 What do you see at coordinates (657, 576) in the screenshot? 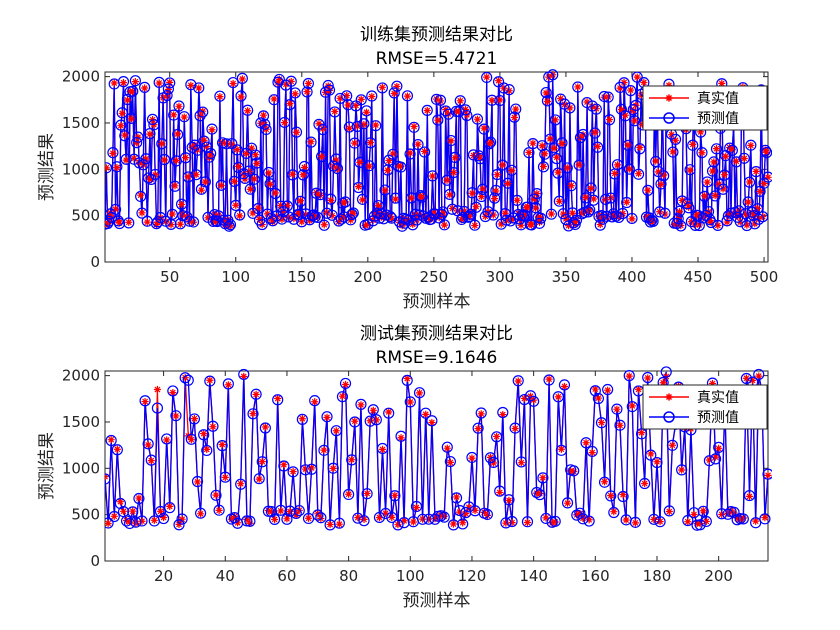
I see `x-tick-label: 180` at bounding box center [657, 576].